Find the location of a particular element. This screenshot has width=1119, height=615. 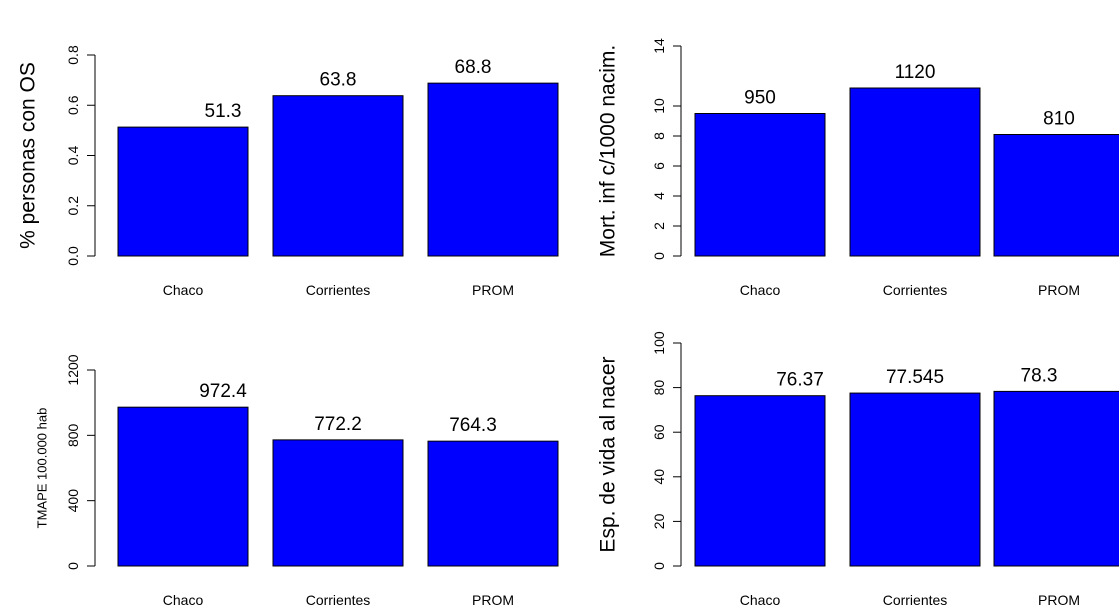

y-axis-label: Esp. de vida al nacer is located at coordinates (608, 454).